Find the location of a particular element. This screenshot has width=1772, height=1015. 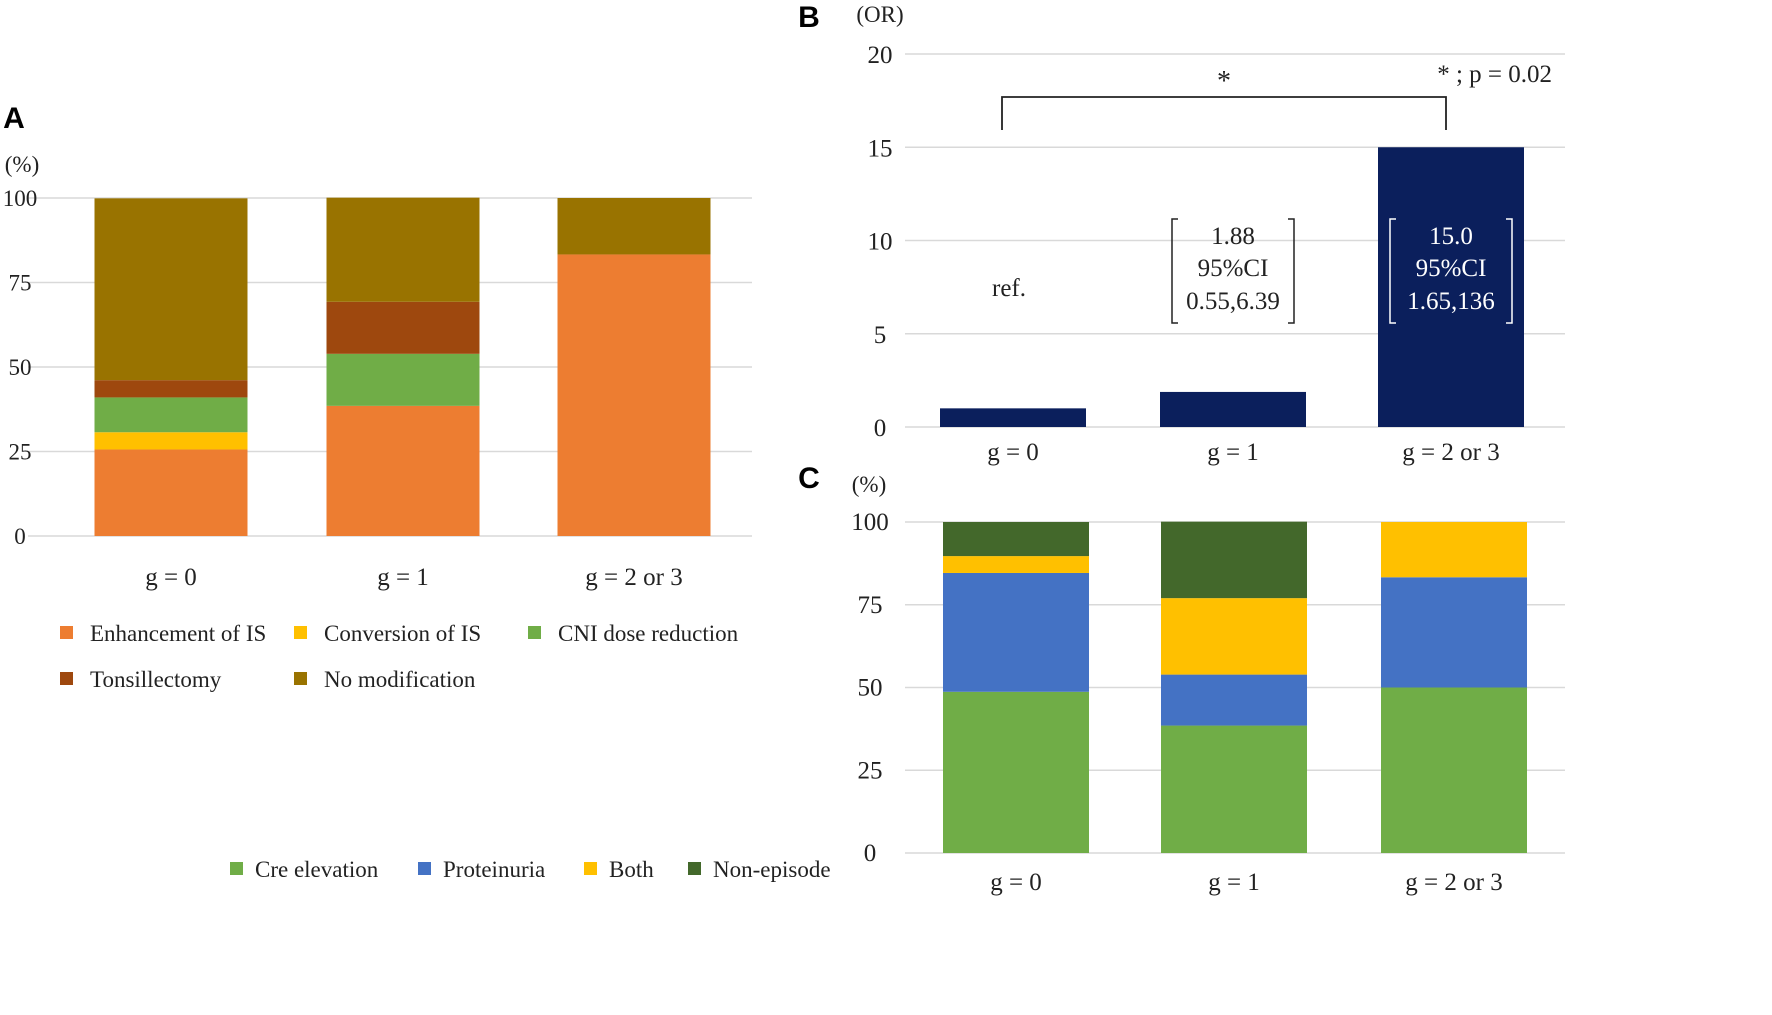

legend-label: No modification is located at coordinates (400, 679).